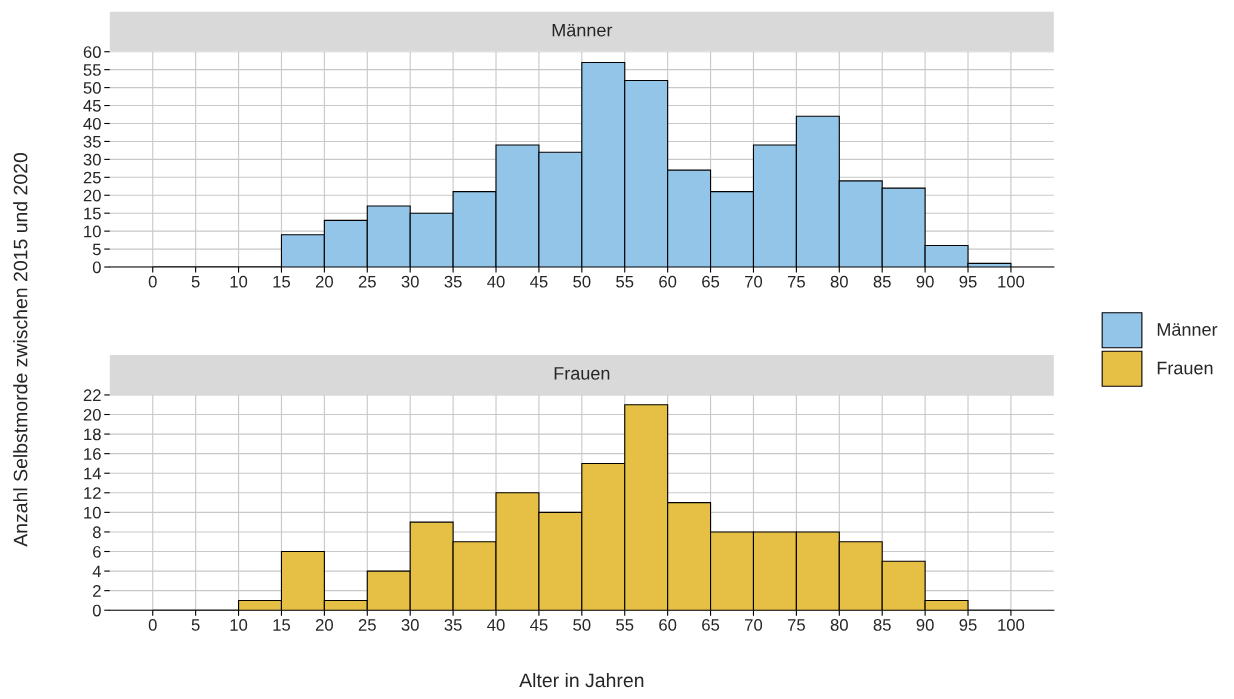 The image size is (1234, 699). I want to click on y-tick-label: 5, so click(96, 249).